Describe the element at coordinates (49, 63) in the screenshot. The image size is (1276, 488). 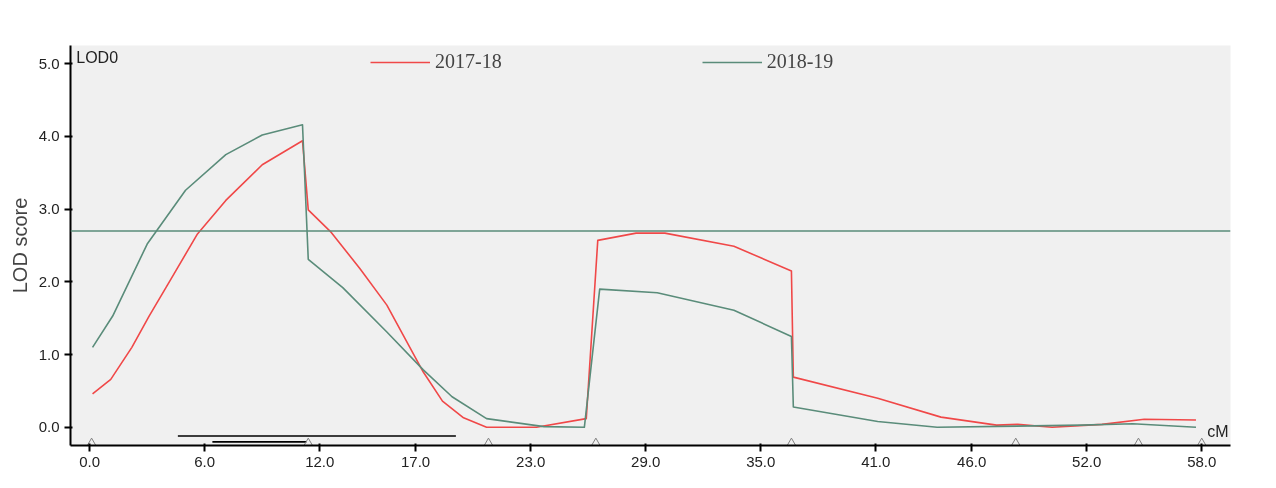
I see `y-tick-label: 5.0` at that location.